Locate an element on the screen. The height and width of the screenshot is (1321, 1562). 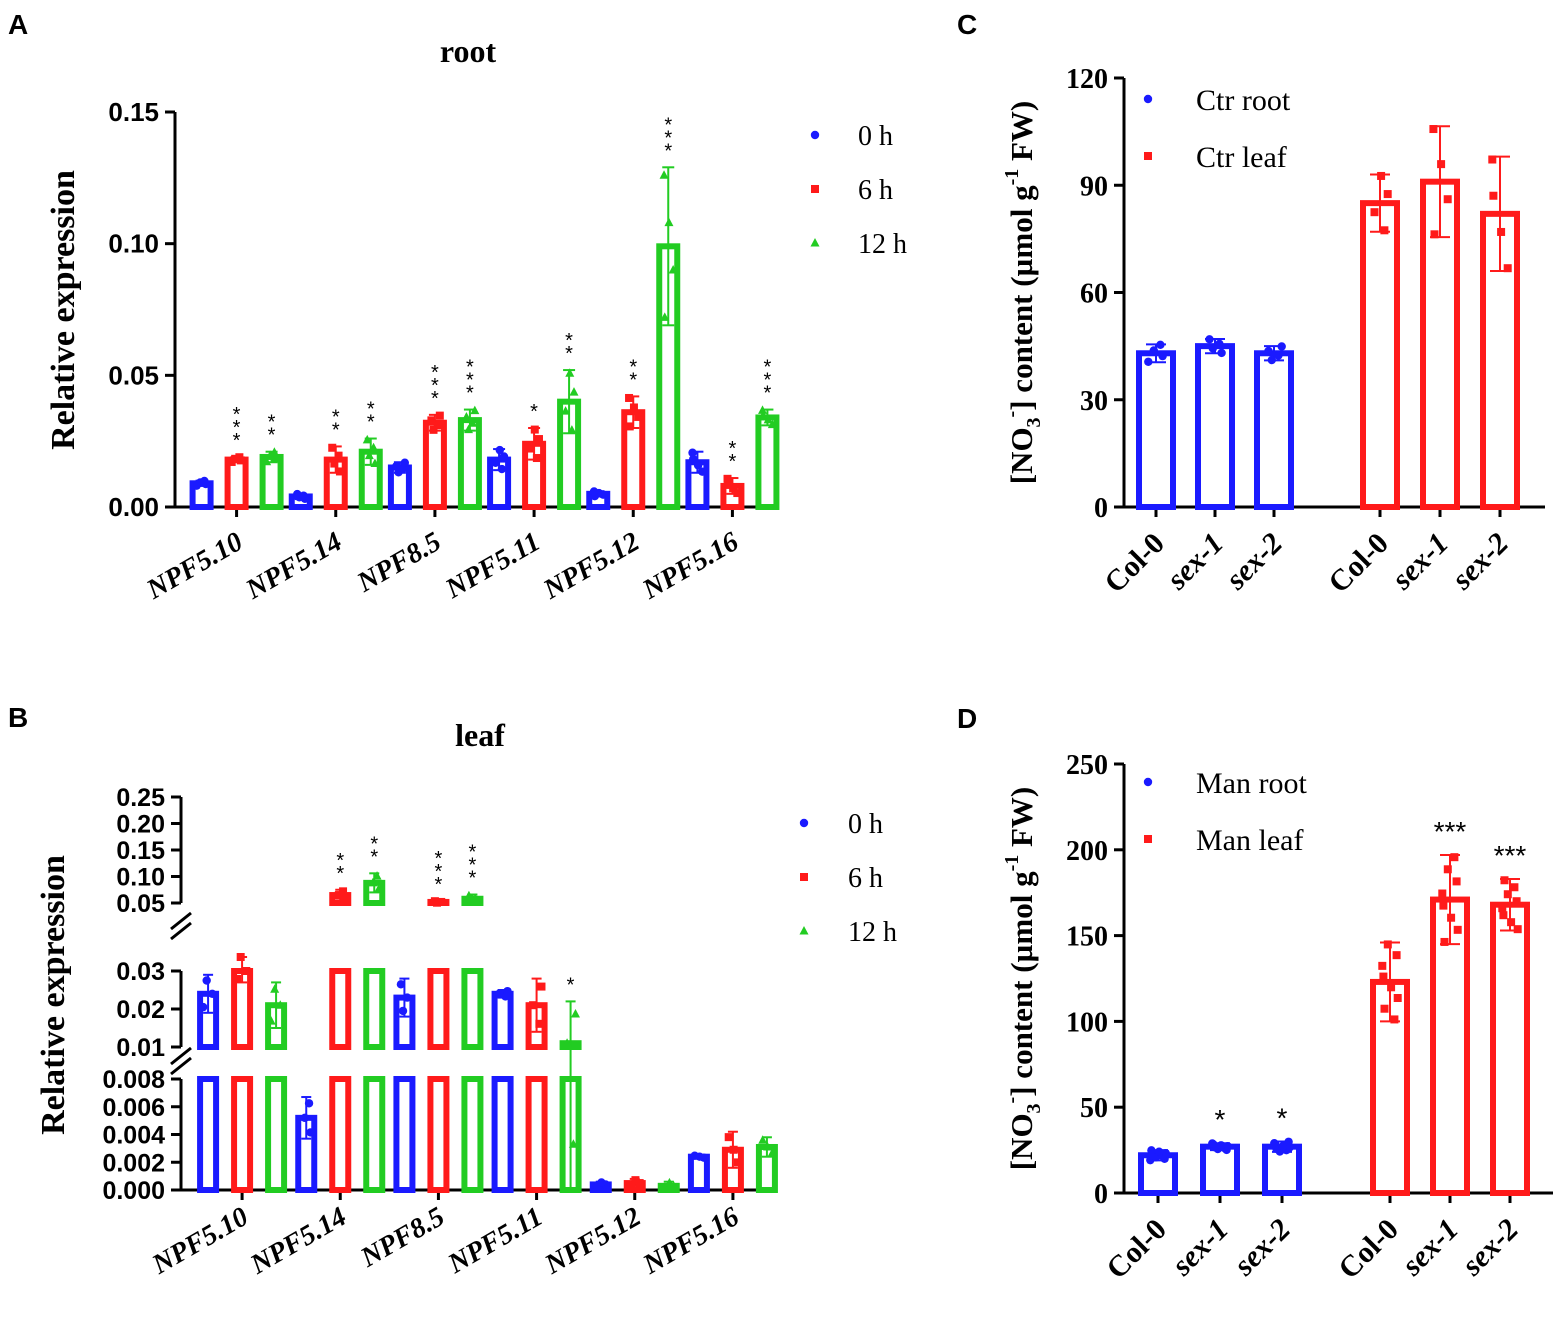
x-tick-label: NPF5.16 is located at coordinates (690, 566).